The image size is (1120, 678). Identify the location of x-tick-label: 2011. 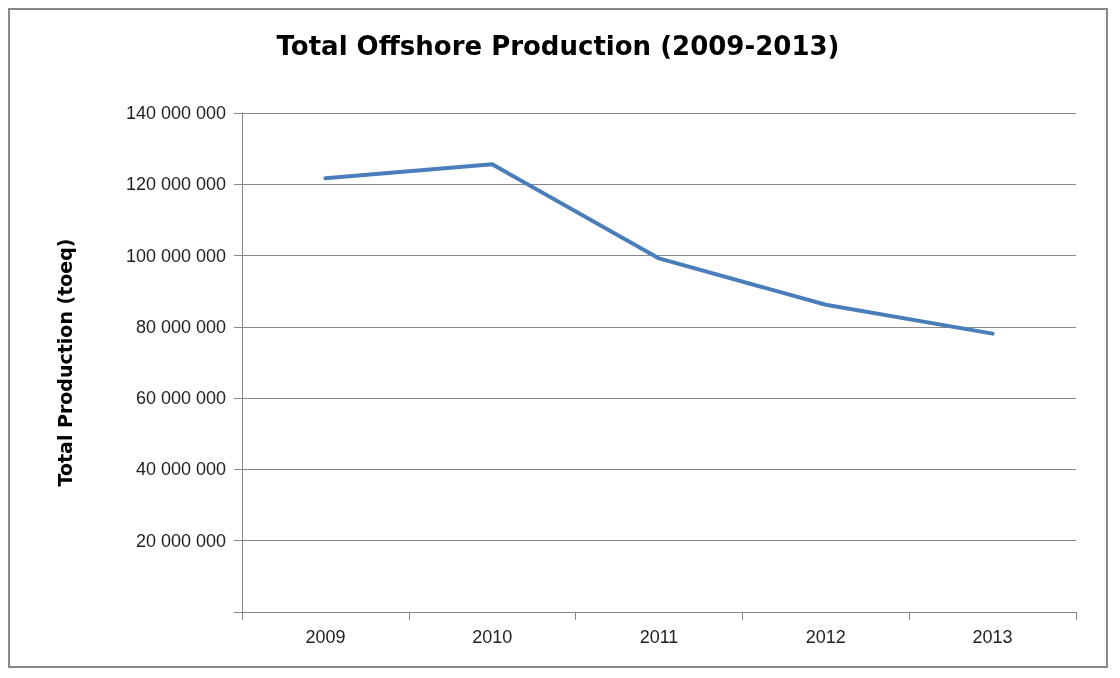
(659, 637).